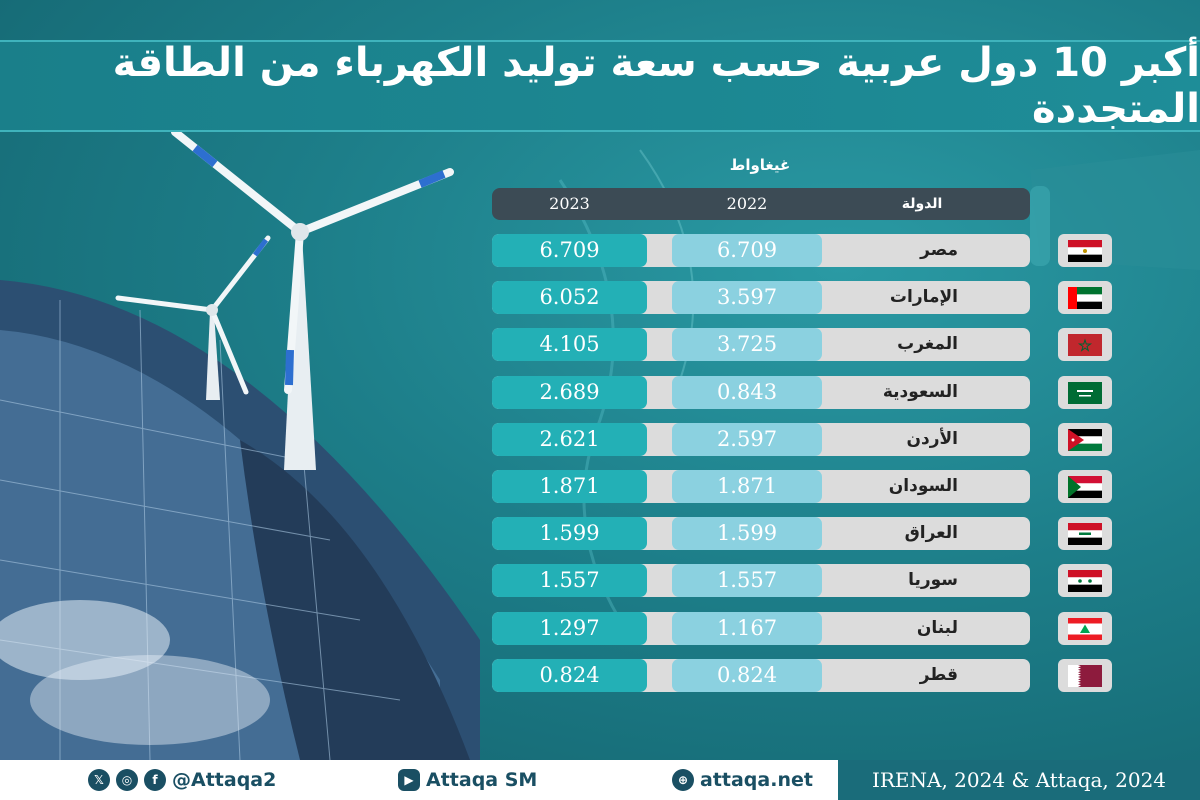 The height and width of the screenshot is (800, 1200). I want to click on value-2022: 1.167, so click(747, 628).